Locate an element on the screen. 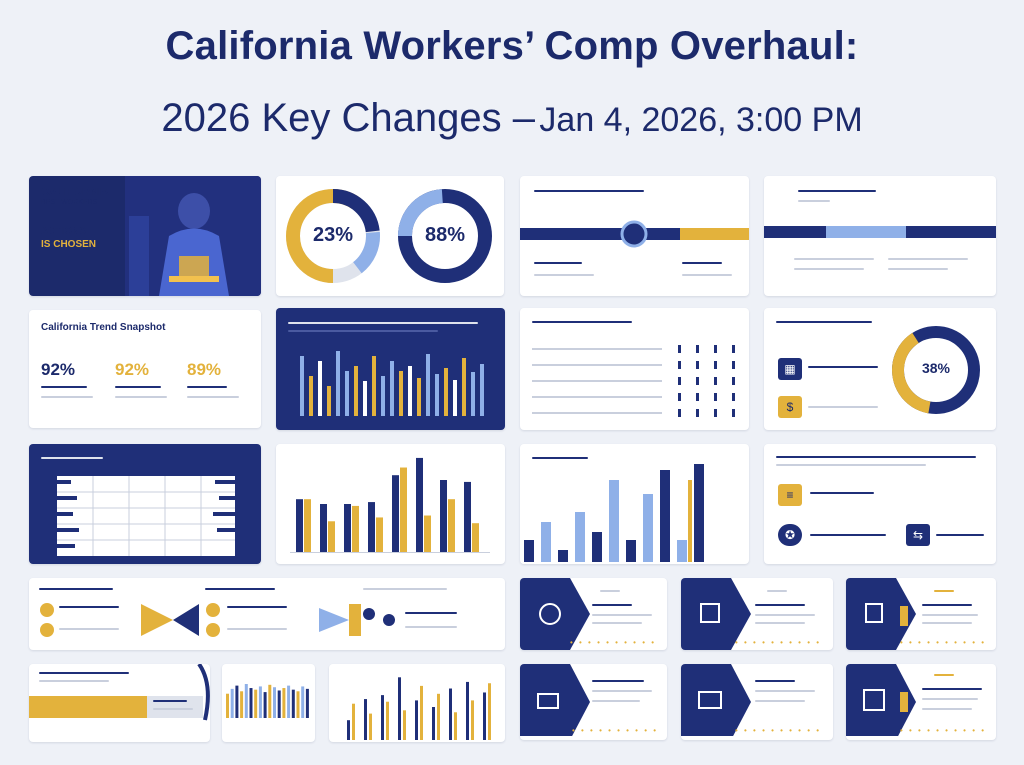 This screenshot has height=765, width=1024. process-step-4: • • • • • • • • • • is located at coordinates (593, 702).